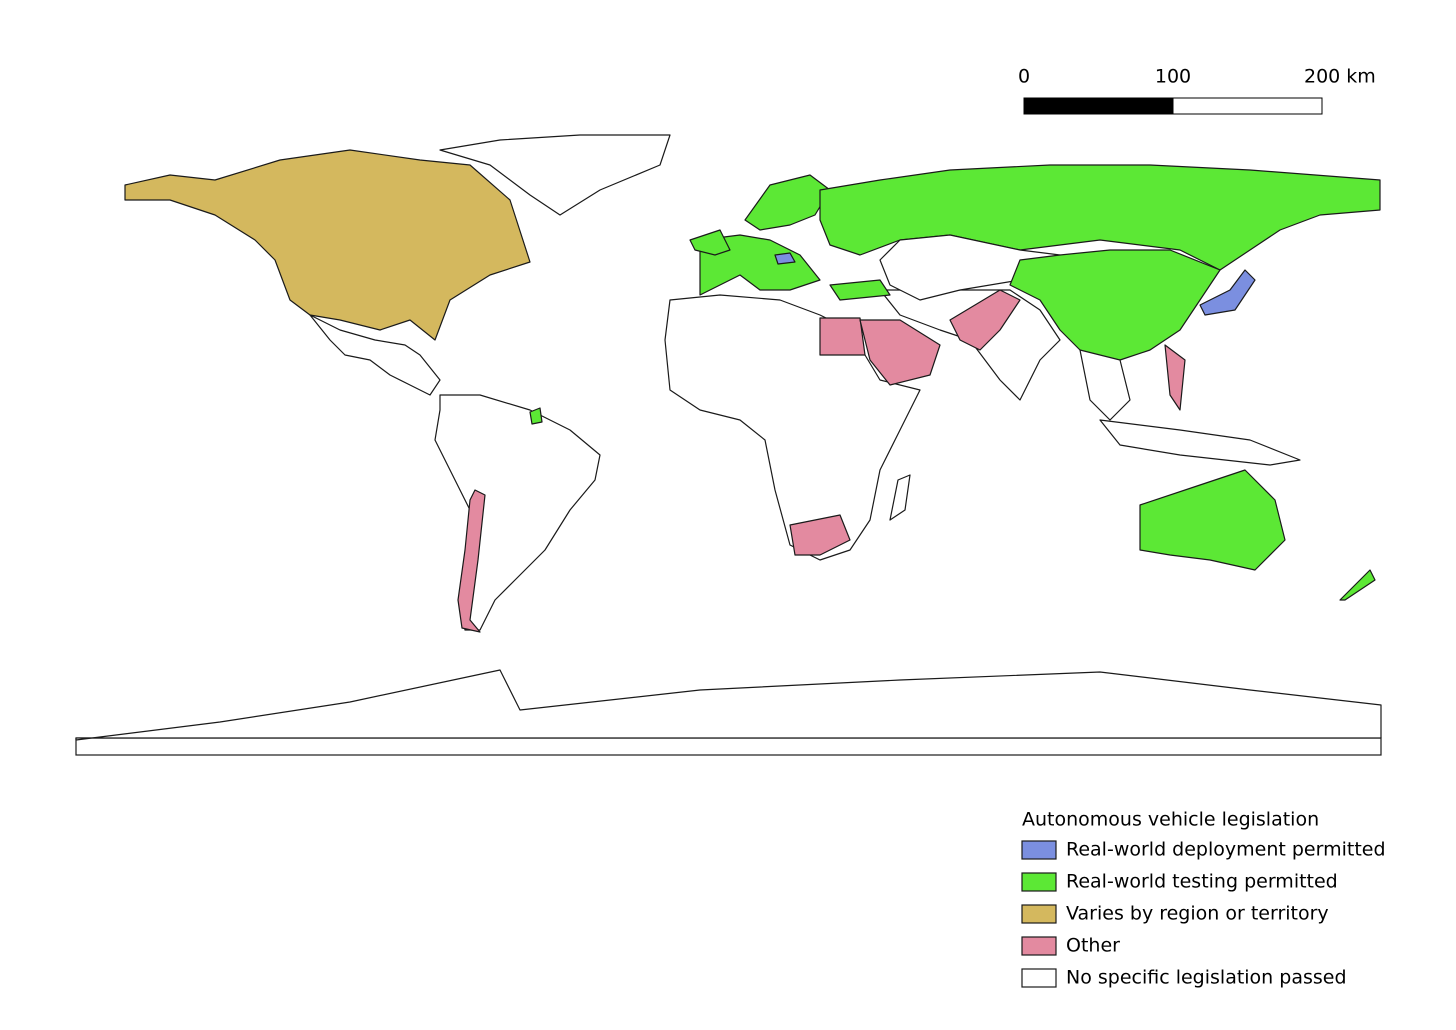 This screenshot has height=1030, width=1456. I want to click on new-zealand, so click(1357, 585).